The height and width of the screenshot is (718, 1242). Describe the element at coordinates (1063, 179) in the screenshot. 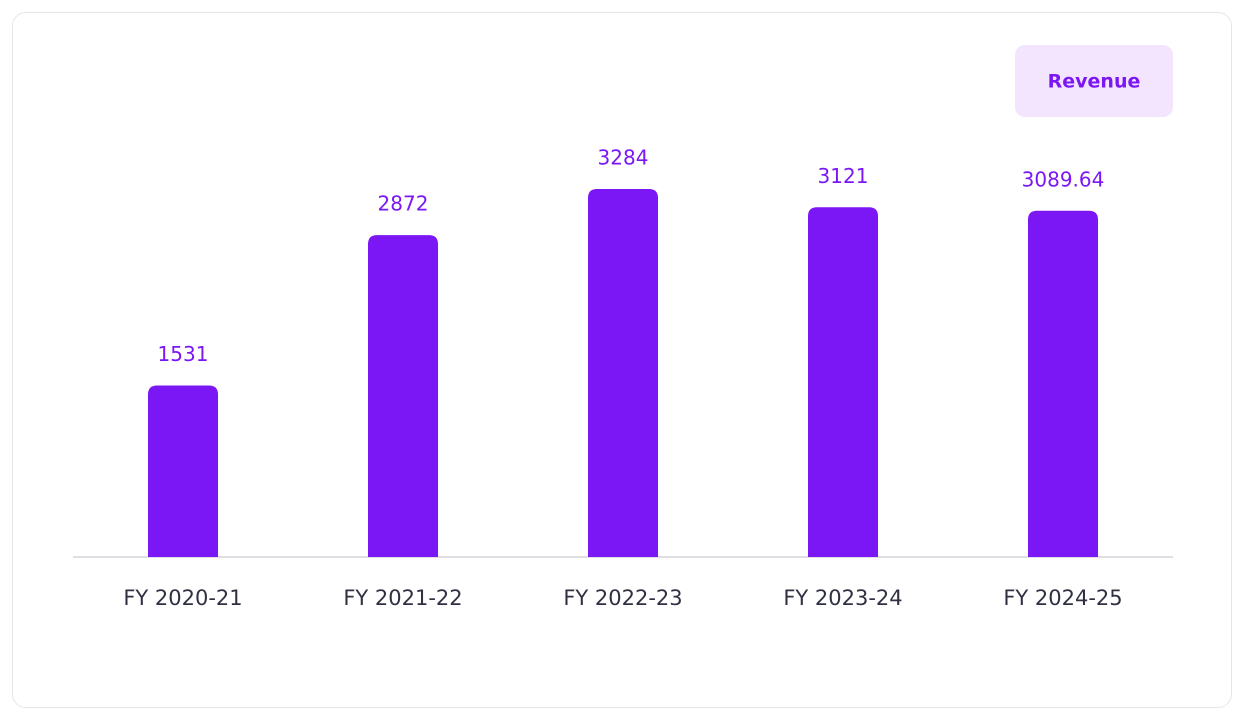

I see `value-label: 3089.64` at that location.